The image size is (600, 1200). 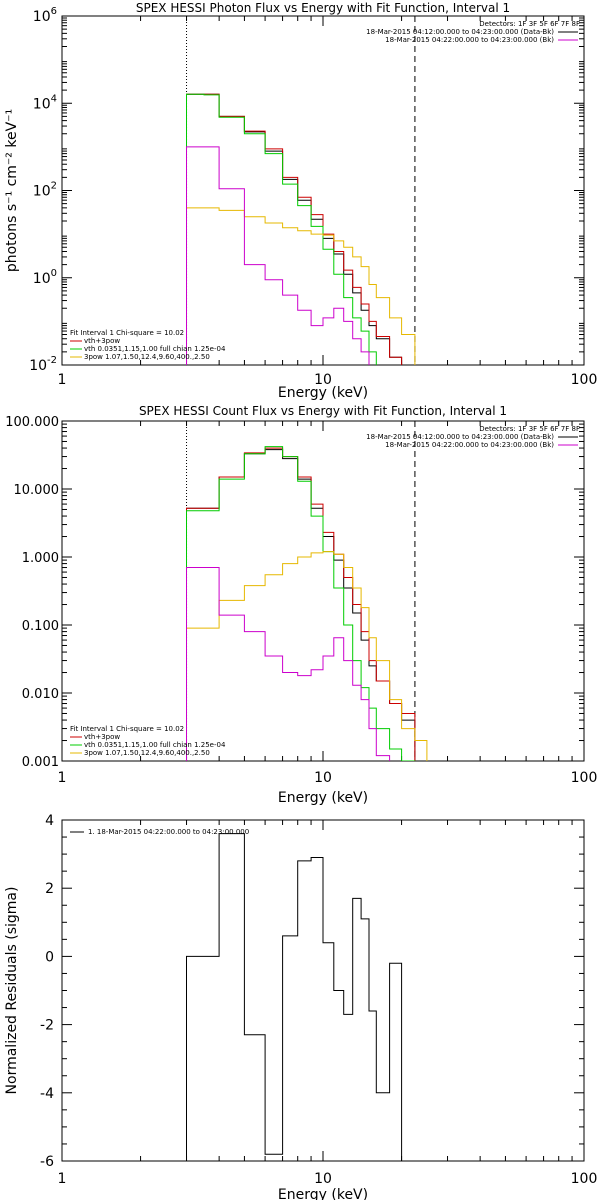 What do you see at coordinates (45, 190) in the screenshot?
I see `y-tick-label: 10²` at bounding box center [45, 190].